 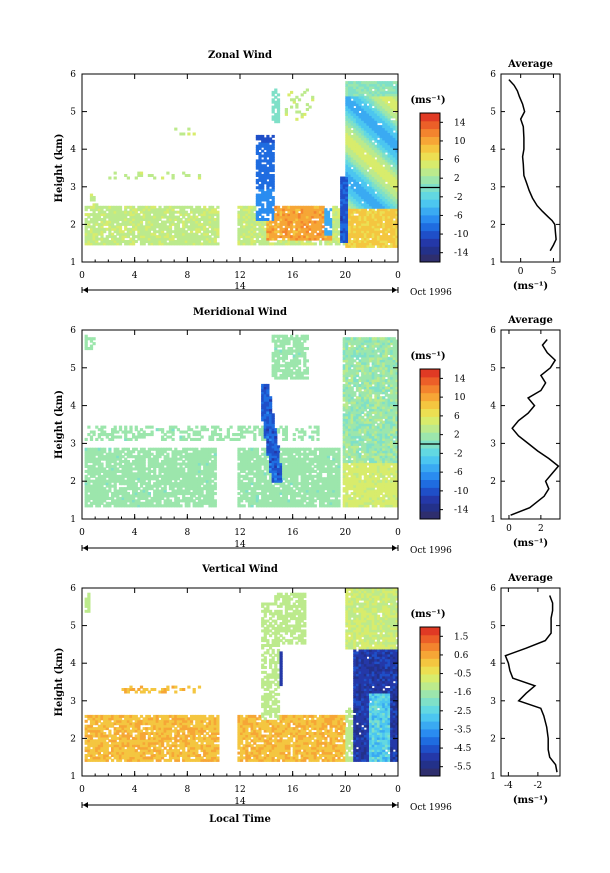 I want to click on average-title: Average, so click(x=530, y=64).